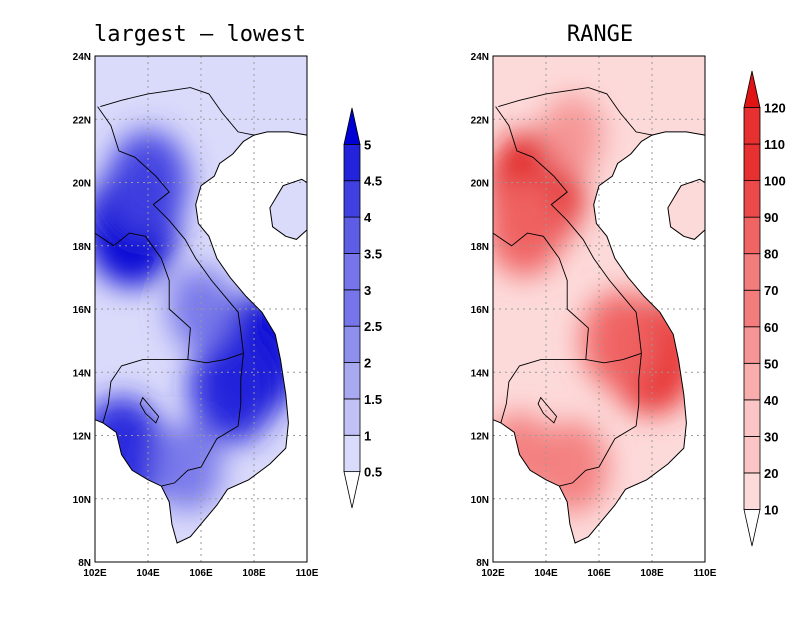 The height and width of the screenshot is (618, 800). I want to click on left-lat-ticks: 8N 10N 12N 14N 16N 18N 20N 22N 24N, so click(82, 310).